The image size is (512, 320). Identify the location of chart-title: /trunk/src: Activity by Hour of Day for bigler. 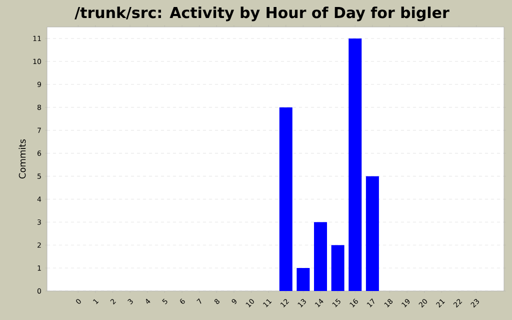
(262, 14).